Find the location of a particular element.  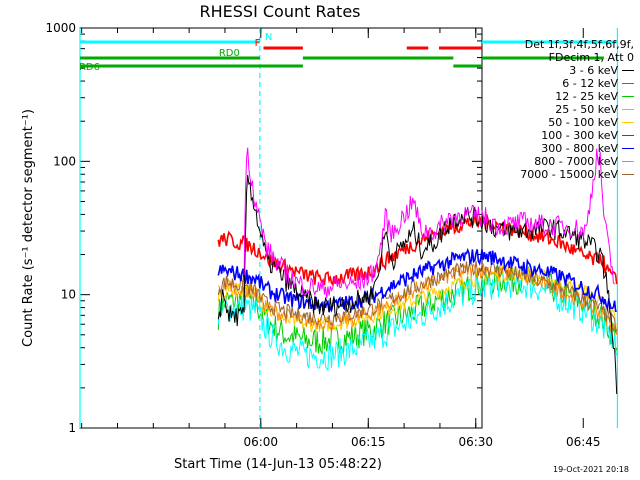

legend-entry: 25 - 50 keV is located at coordinates (556, 109).